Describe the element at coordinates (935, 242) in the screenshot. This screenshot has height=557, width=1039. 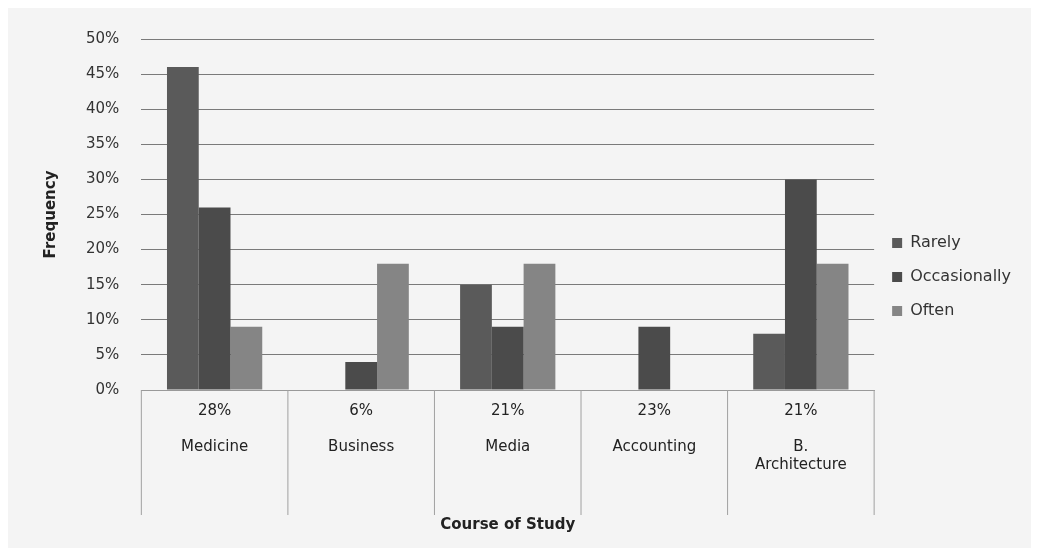
I see `legend-label: Rarely` at that location.